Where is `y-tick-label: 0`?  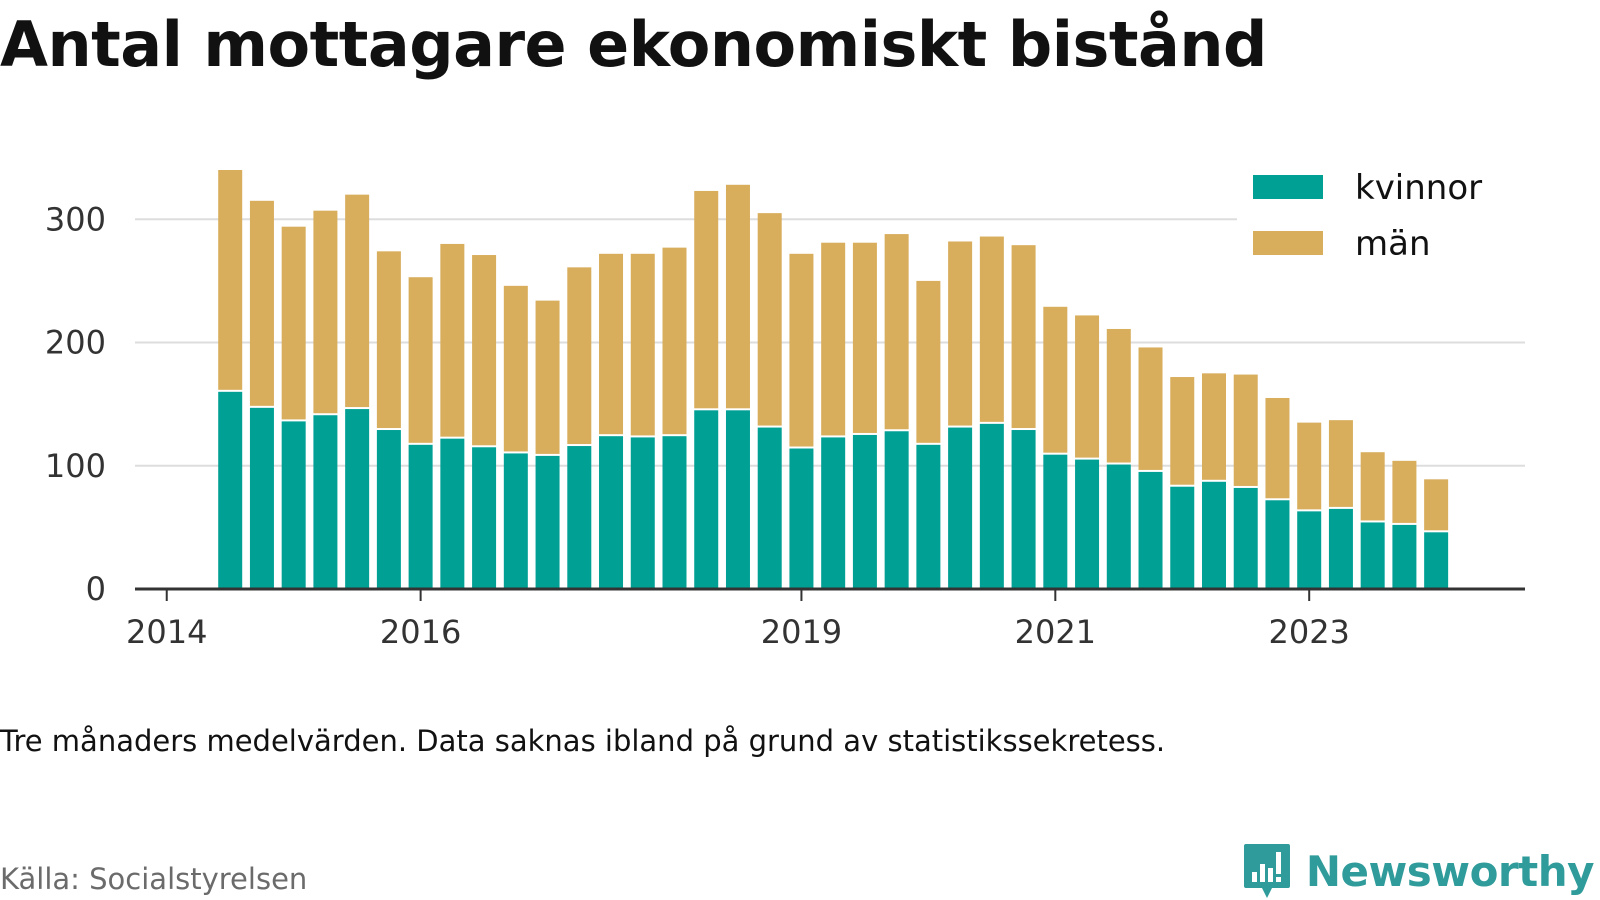 y-tick-label: 0 is located at coordinates (96, 589).